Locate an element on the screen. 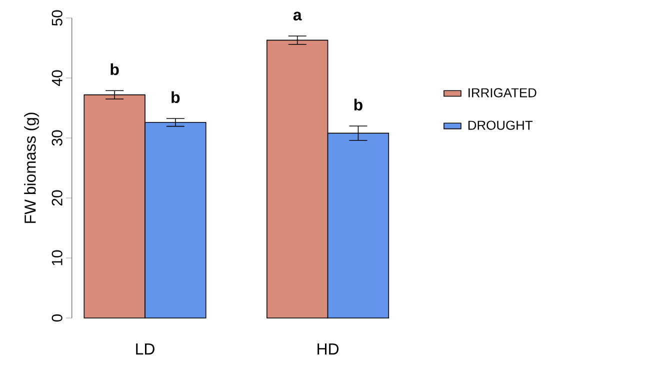  data-label: a is located at coordinates (297, 16).